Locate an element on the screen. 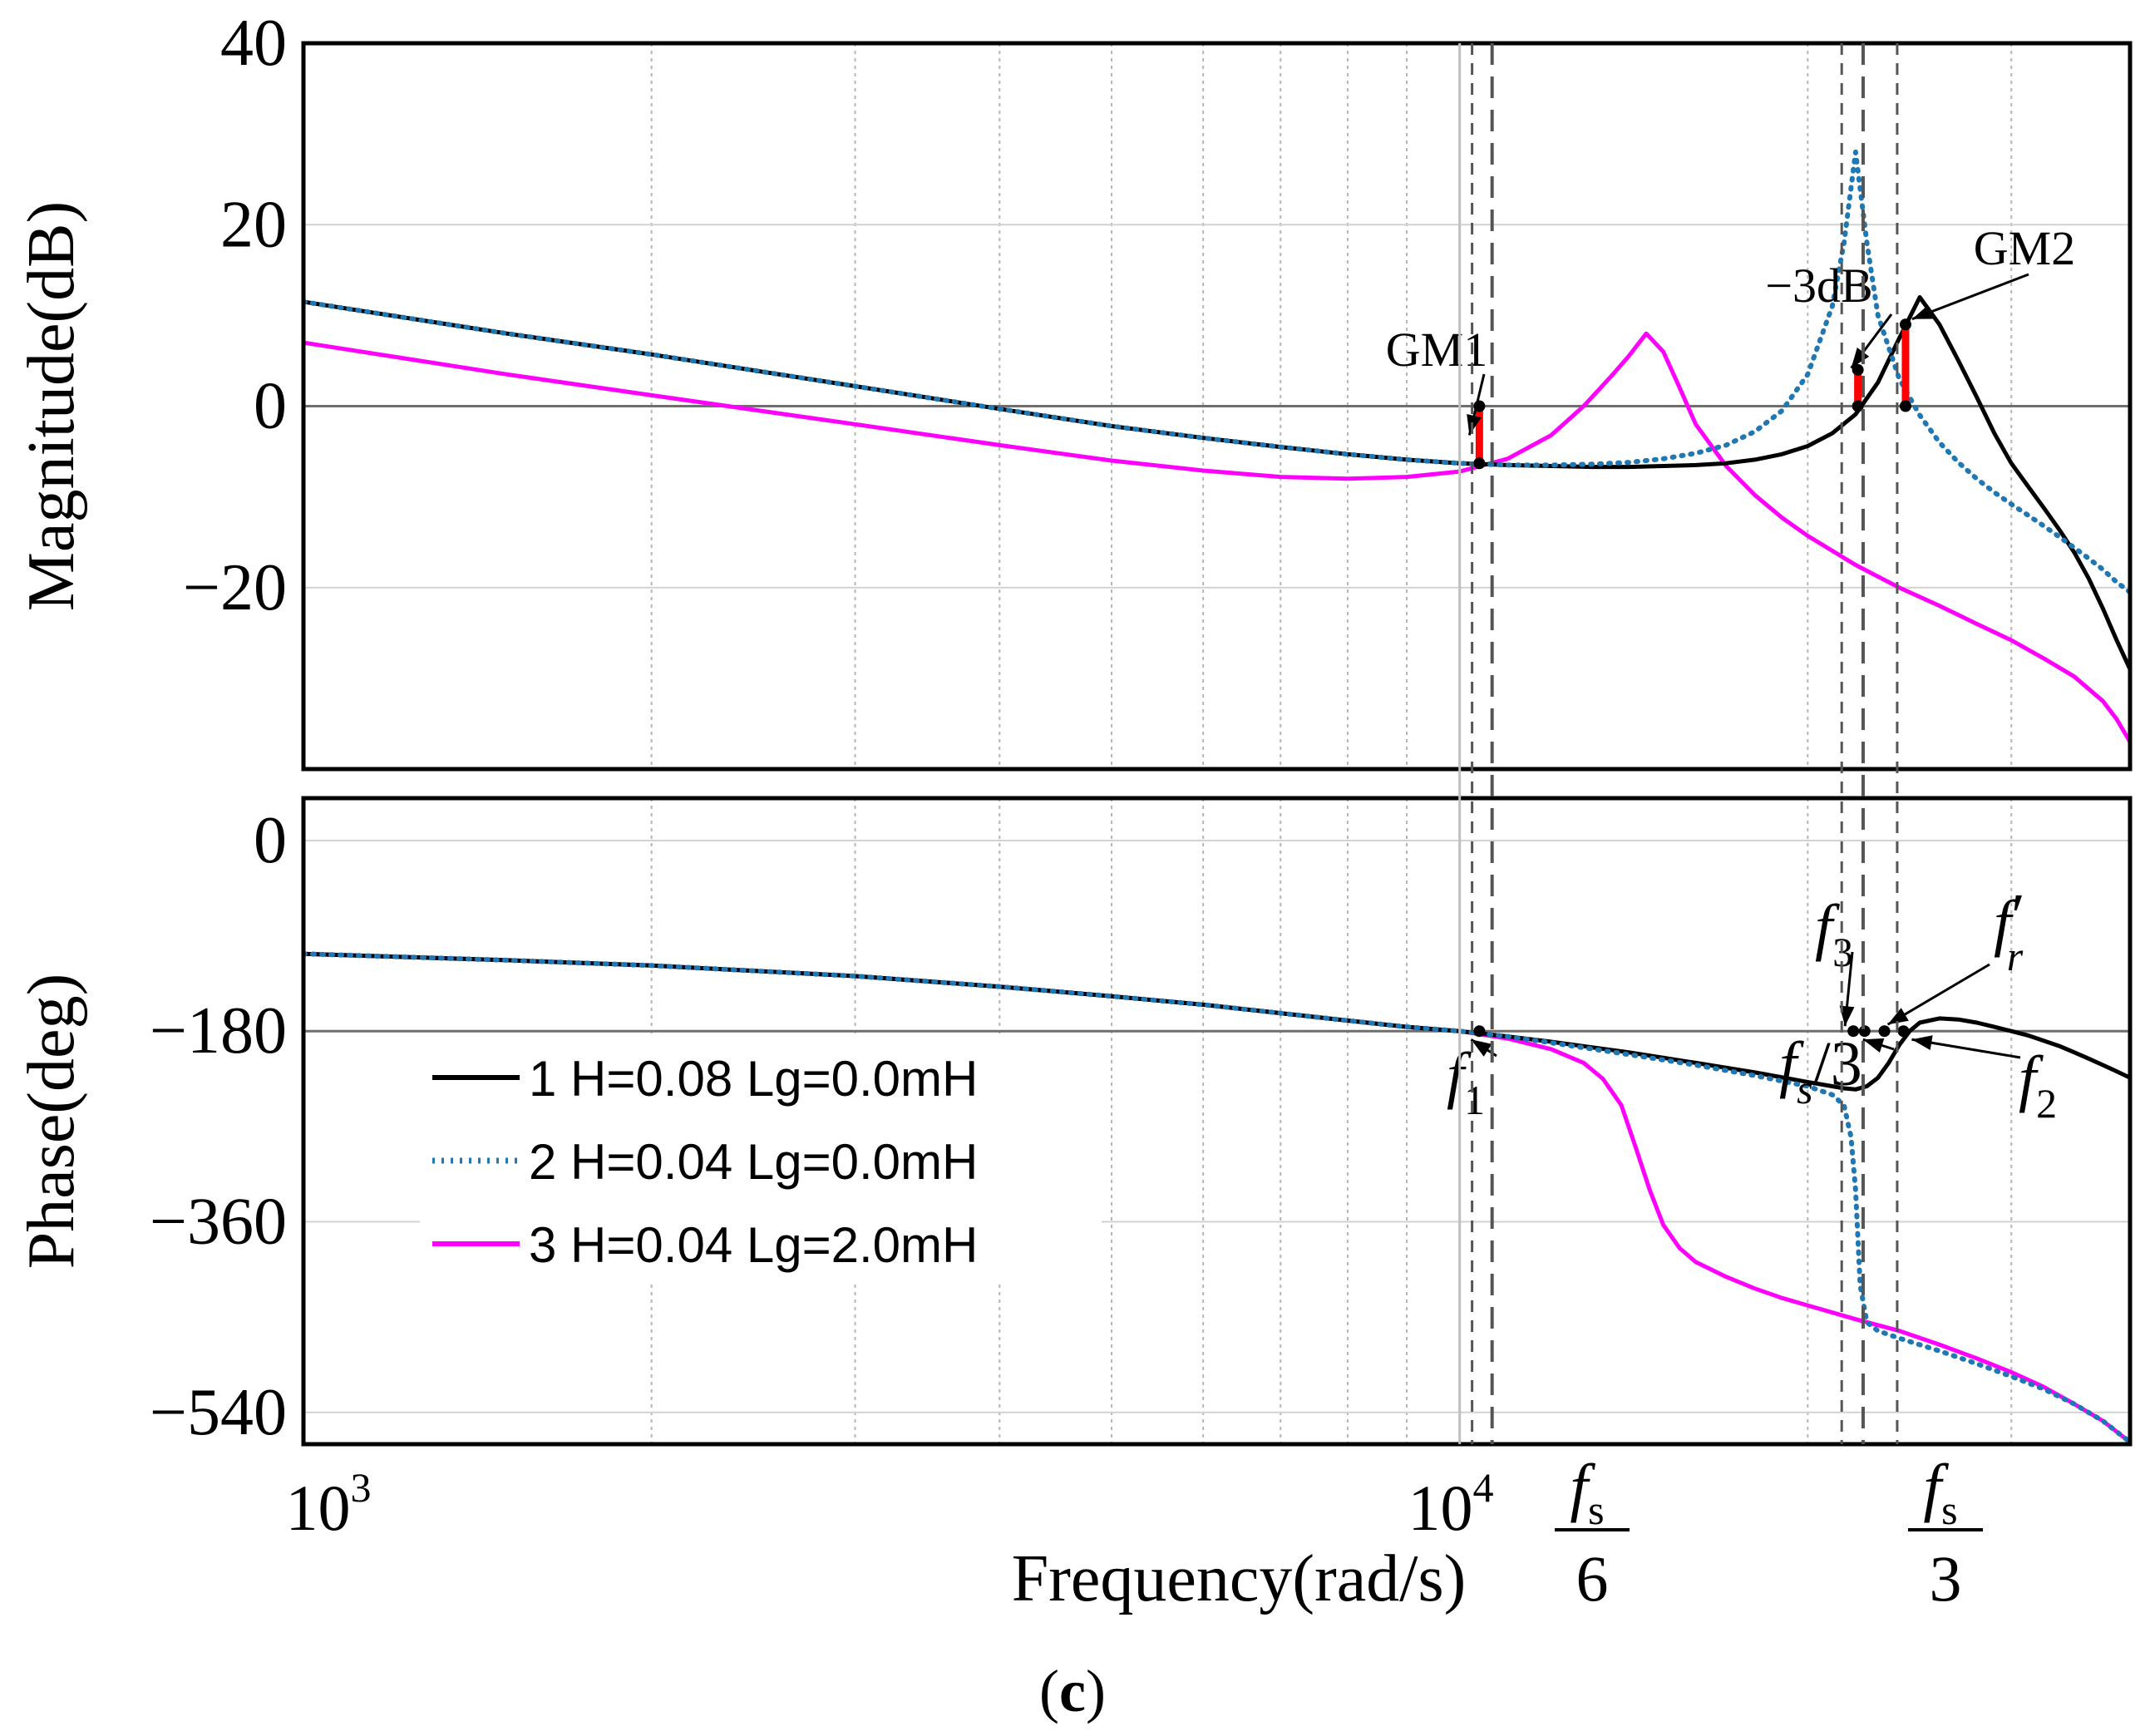  magnitude-y-tick-label: 0 is located at coordinates (270, 406).